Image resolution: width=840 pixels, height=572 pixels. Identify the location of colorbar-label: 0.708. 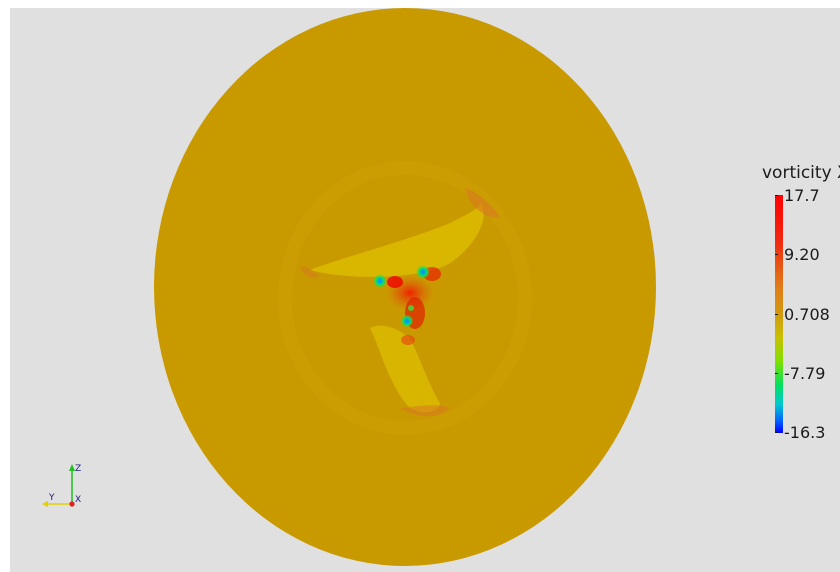
(807, 314).